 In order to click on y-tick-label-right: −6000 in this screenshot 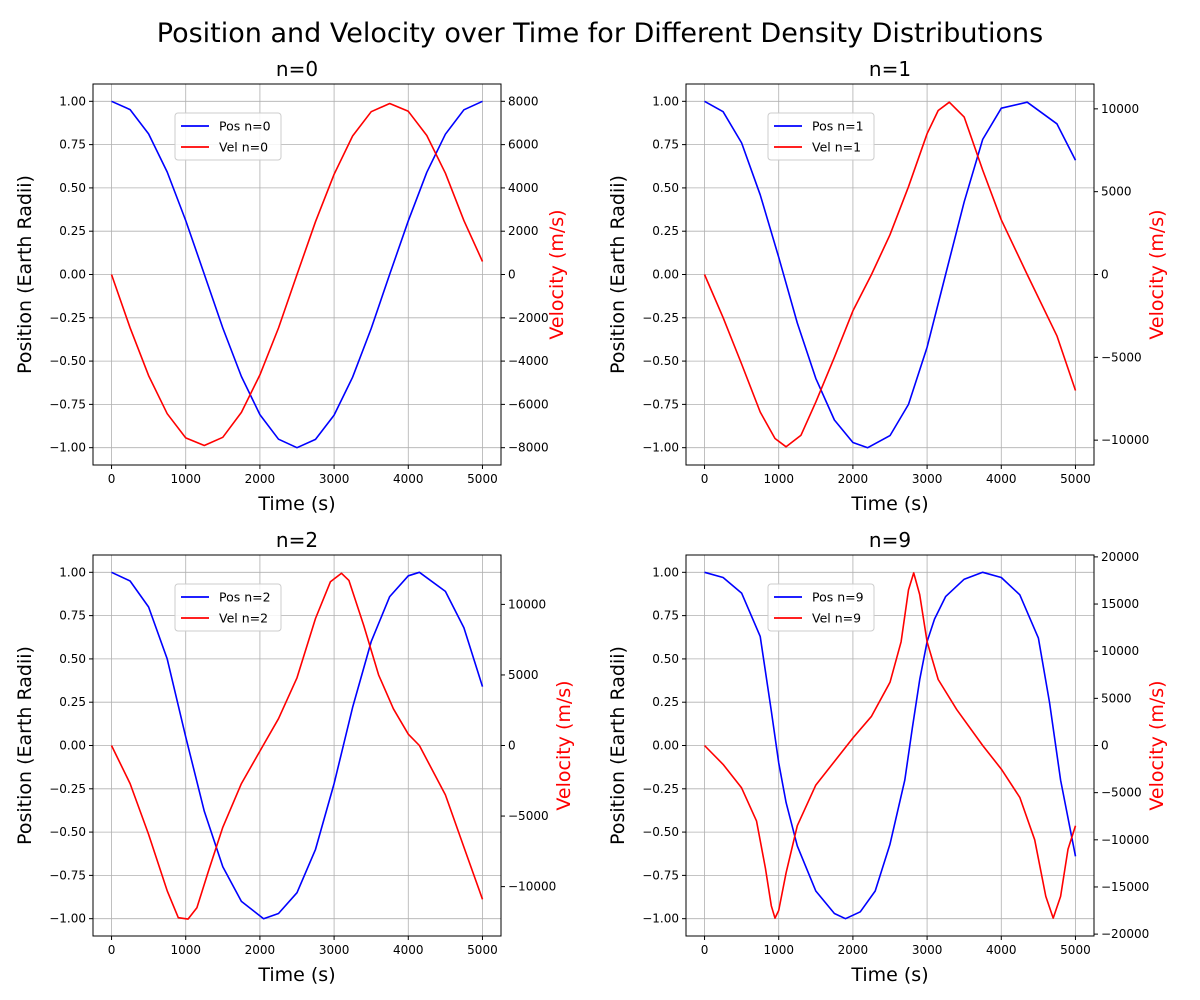, I will do `click(528, 404)`.